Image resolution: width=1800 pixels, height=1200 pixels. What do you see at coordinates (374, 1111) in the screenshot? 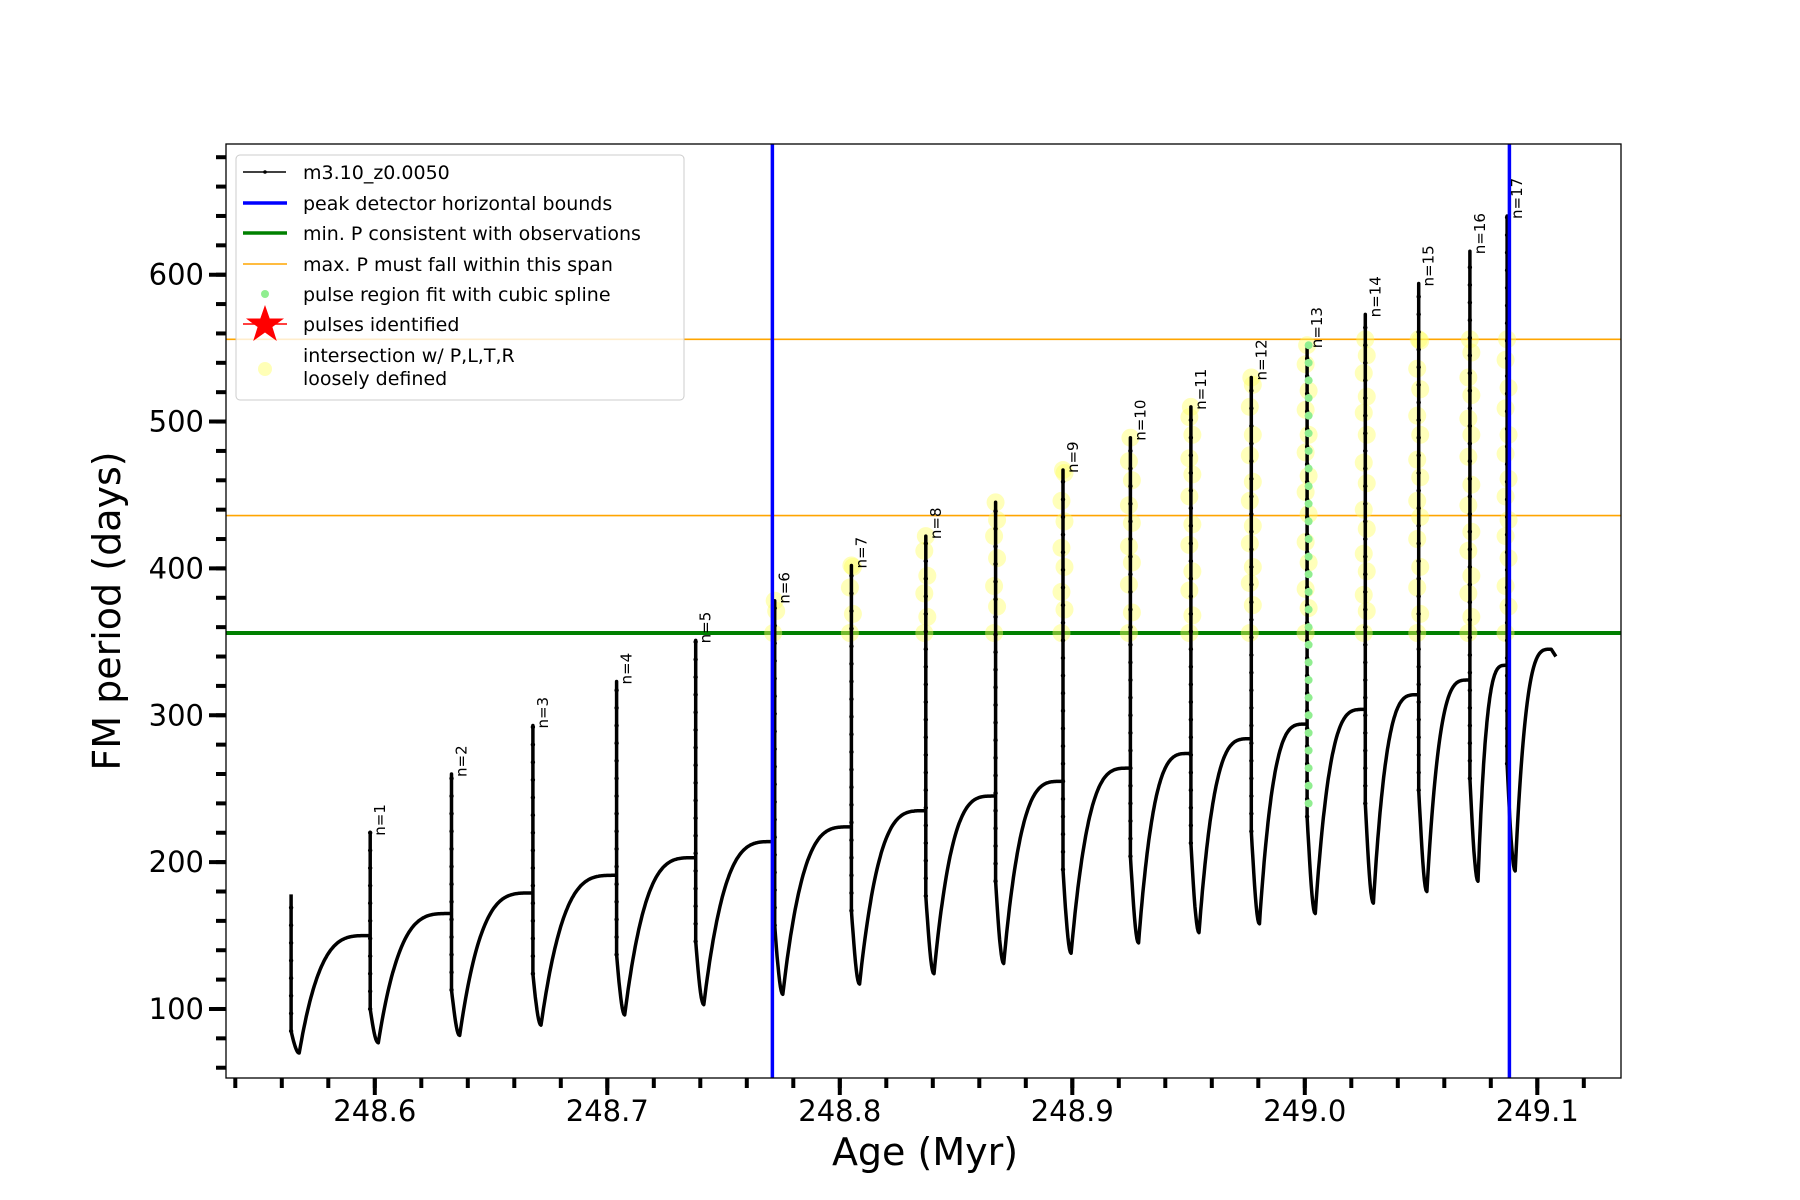
I see `x-tick-label: 248.6` at bounding box center [374, 1111].